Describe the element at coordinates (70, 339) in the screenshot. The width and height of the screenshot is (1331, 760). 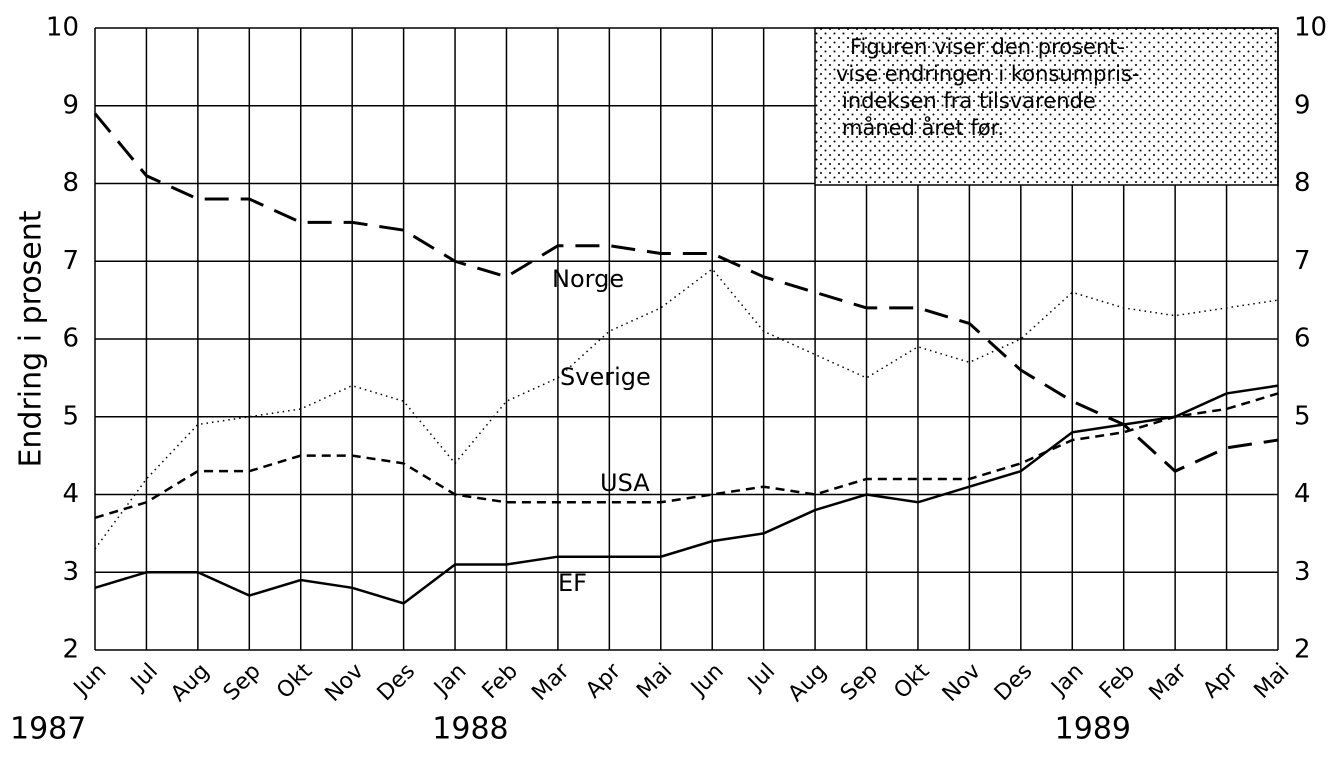
I see `y-tick-label: 6` at that location.